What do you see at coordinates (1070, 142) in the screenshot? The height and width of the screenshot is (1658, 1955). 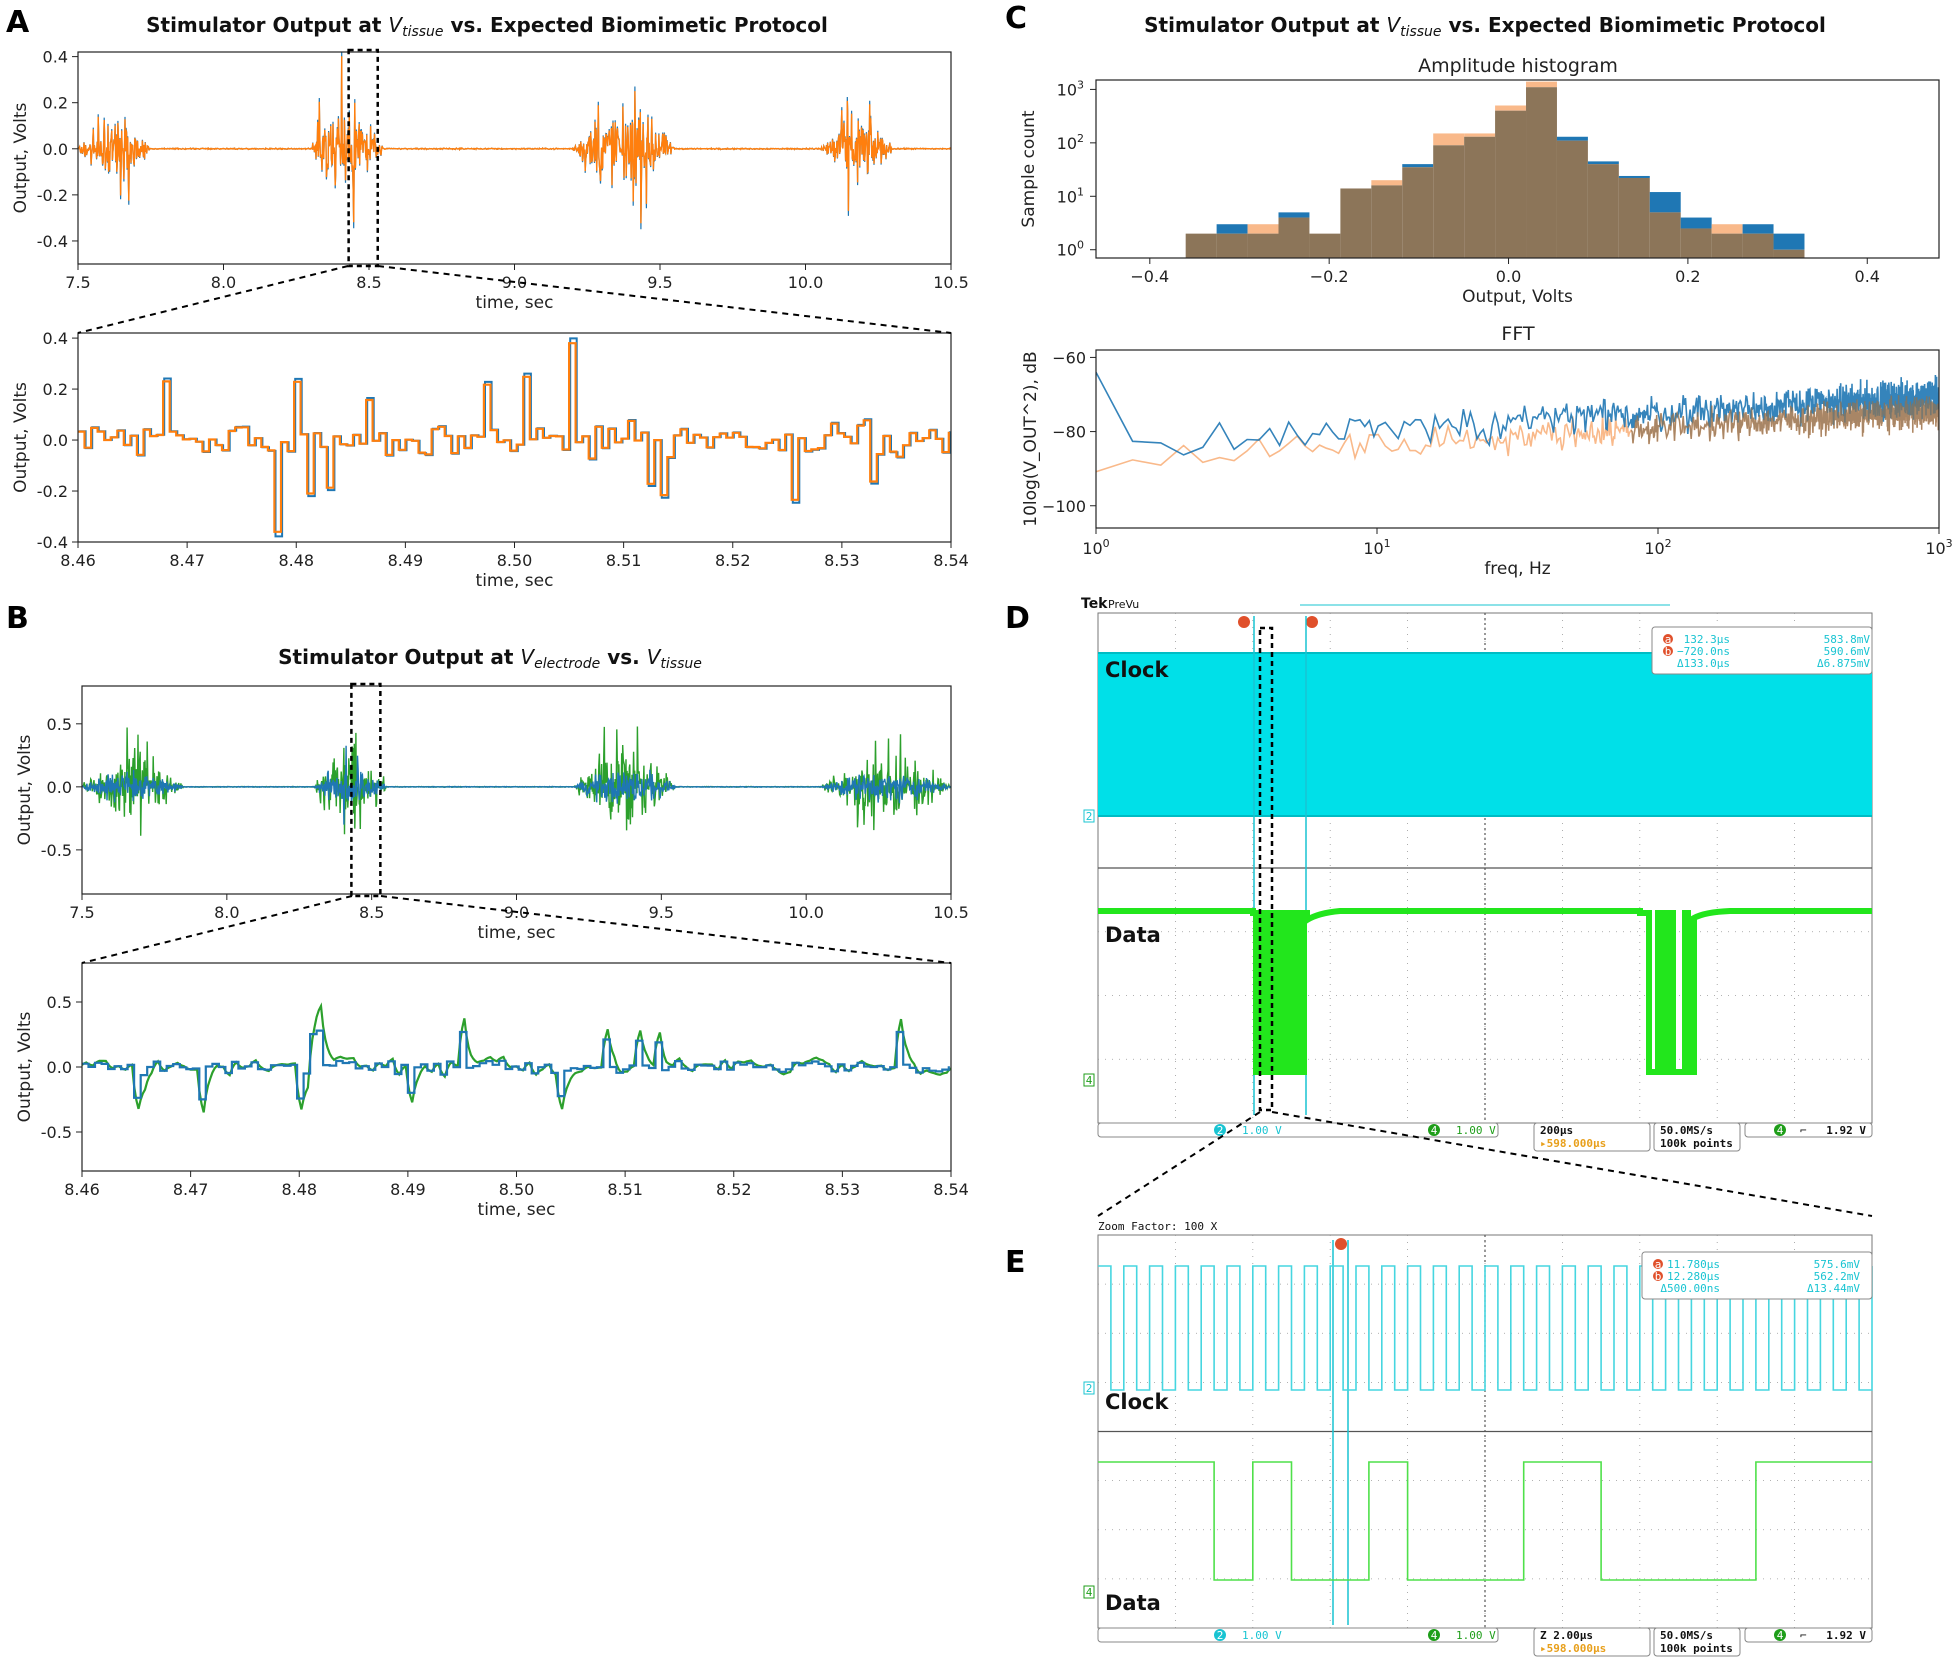 I see `y-tick-label: 10²` at bounding box center [1070, 142].